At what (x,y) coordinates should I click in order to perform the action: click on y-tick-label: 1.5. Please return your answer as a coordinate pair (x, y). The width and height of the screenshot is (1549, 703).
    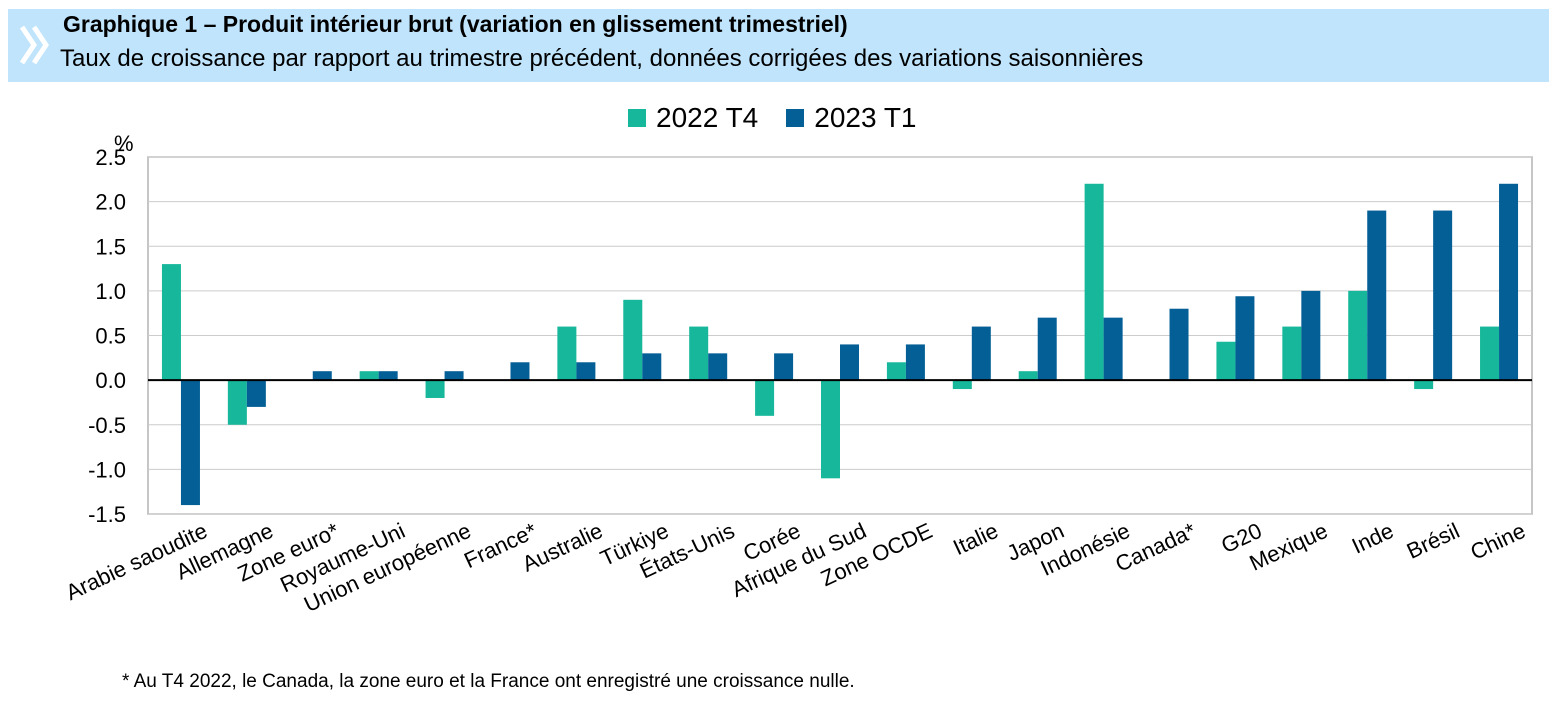
    Looking at the image, I should click on (110, 246).